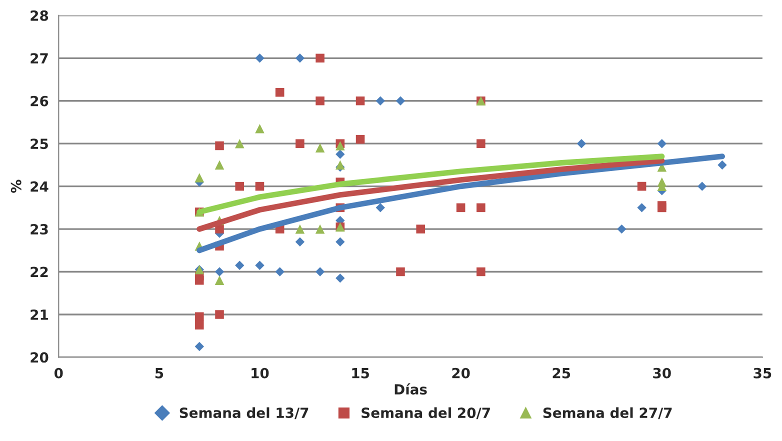 Image resolution: width=782 pixels, height=441 pixels. I want to click on x-tick-label: 15, so click(360, 373).